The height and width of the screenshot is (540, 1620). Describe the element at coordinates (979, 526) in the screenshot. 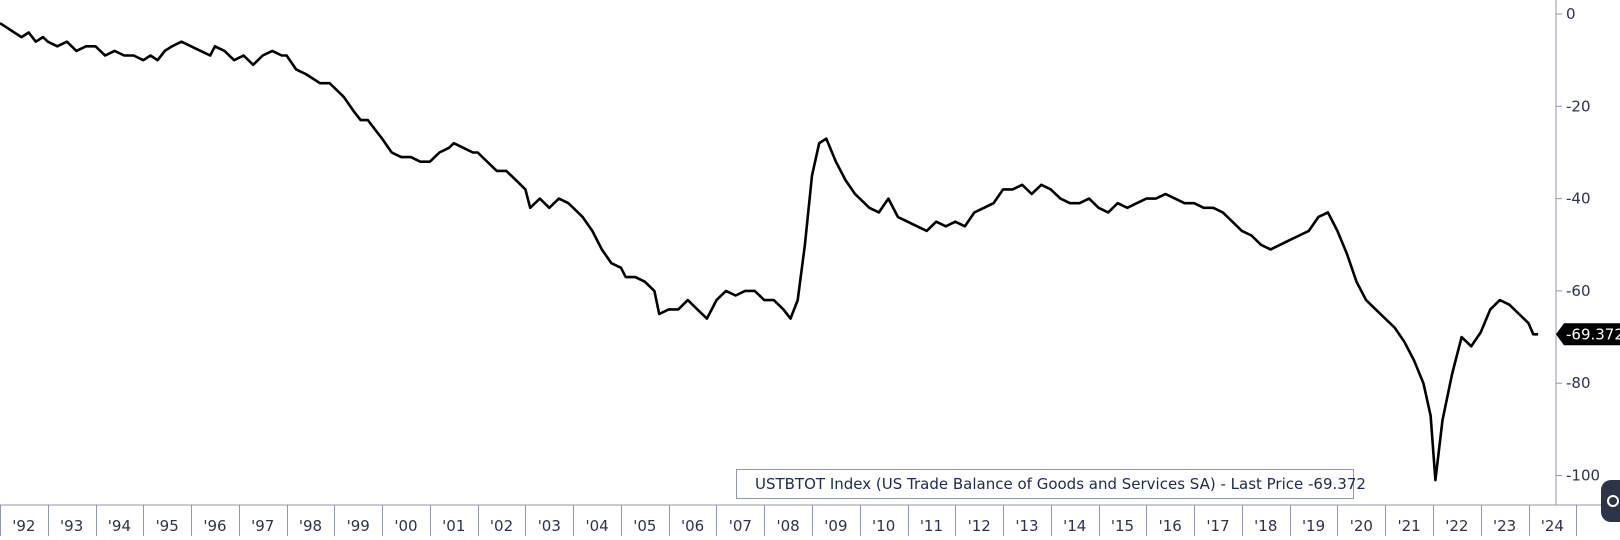

I see `x-tick-label: '12` at that location.